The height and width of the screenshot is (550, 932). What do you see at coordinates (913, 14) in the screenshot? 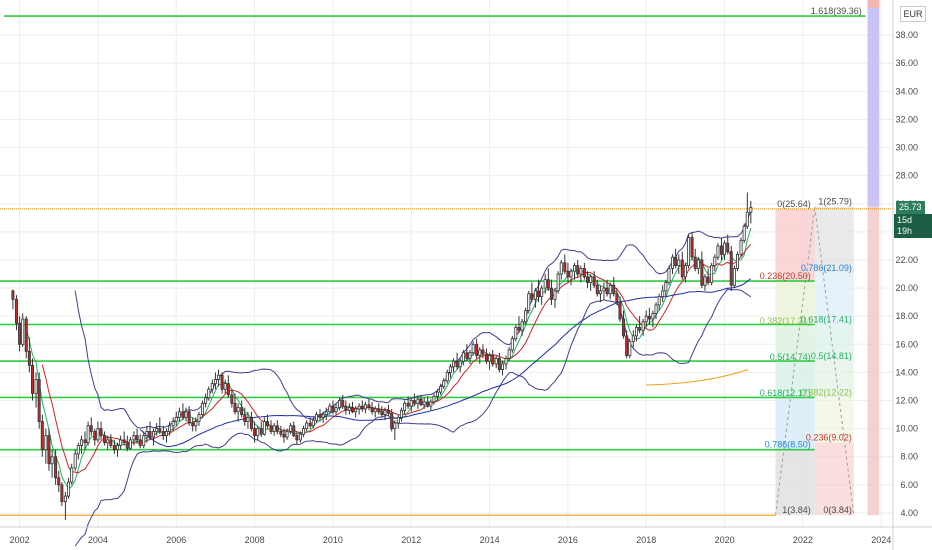
I see `currency-label: EUR` at bounding box center [913, 14].